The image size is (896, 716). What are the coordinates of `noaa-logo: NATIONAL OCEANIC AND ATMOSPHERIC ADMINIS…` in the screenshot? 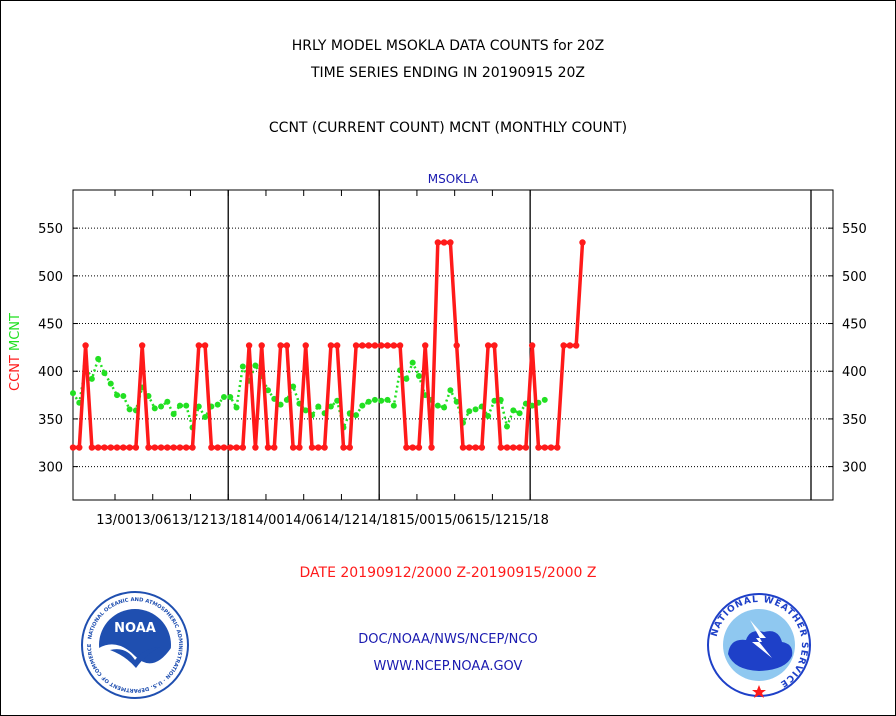 It's located at (135, 645).